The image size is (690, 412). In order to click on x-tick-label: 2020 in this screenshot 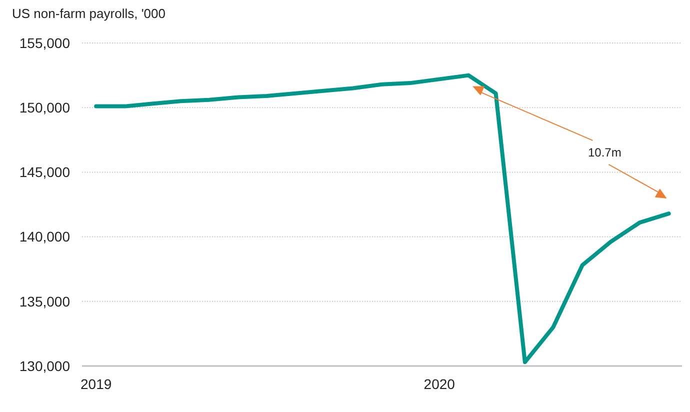, I will do `click(440, 384)`.